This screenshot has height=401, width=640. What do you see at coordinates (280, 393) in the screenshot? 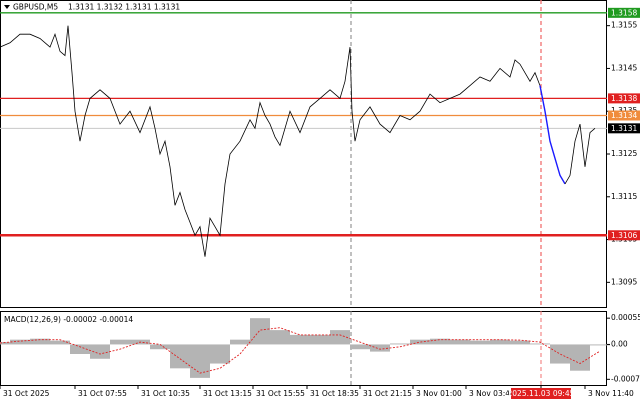
I see `x-tick-label: 31 Oct 15:55` at bounding box center [280, 393].